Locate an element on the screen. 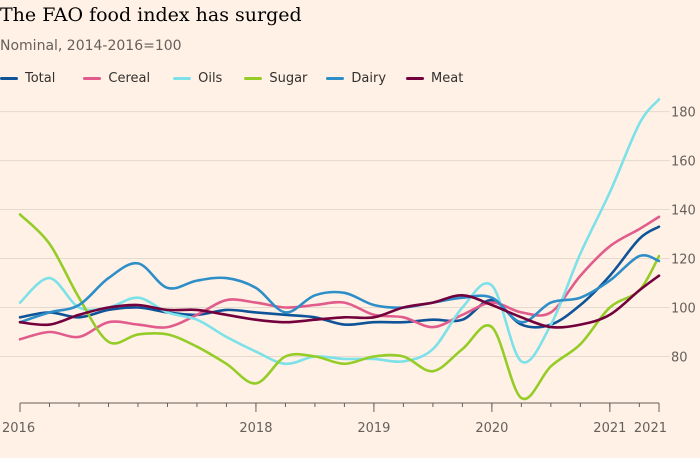  legend-item-oils: Oils is located at coordinates (197, 78).